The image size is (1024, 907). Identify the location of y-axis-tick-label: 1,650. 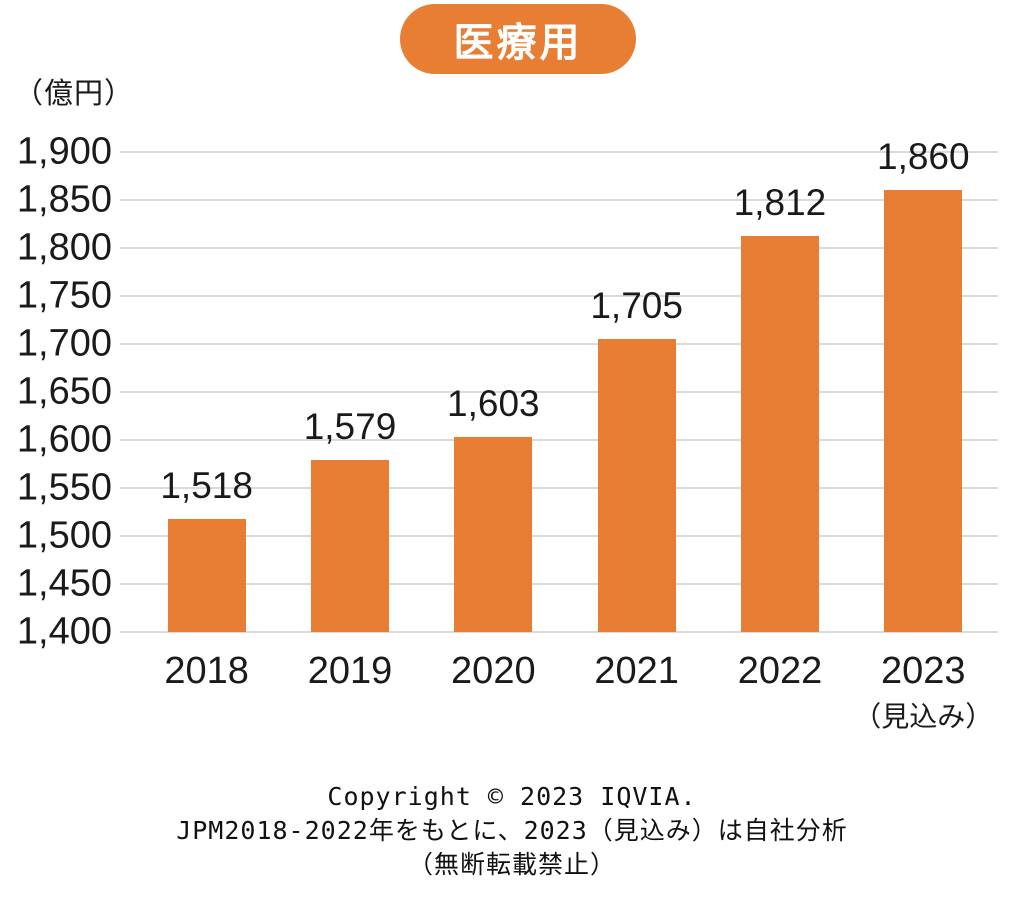
(64, 391).